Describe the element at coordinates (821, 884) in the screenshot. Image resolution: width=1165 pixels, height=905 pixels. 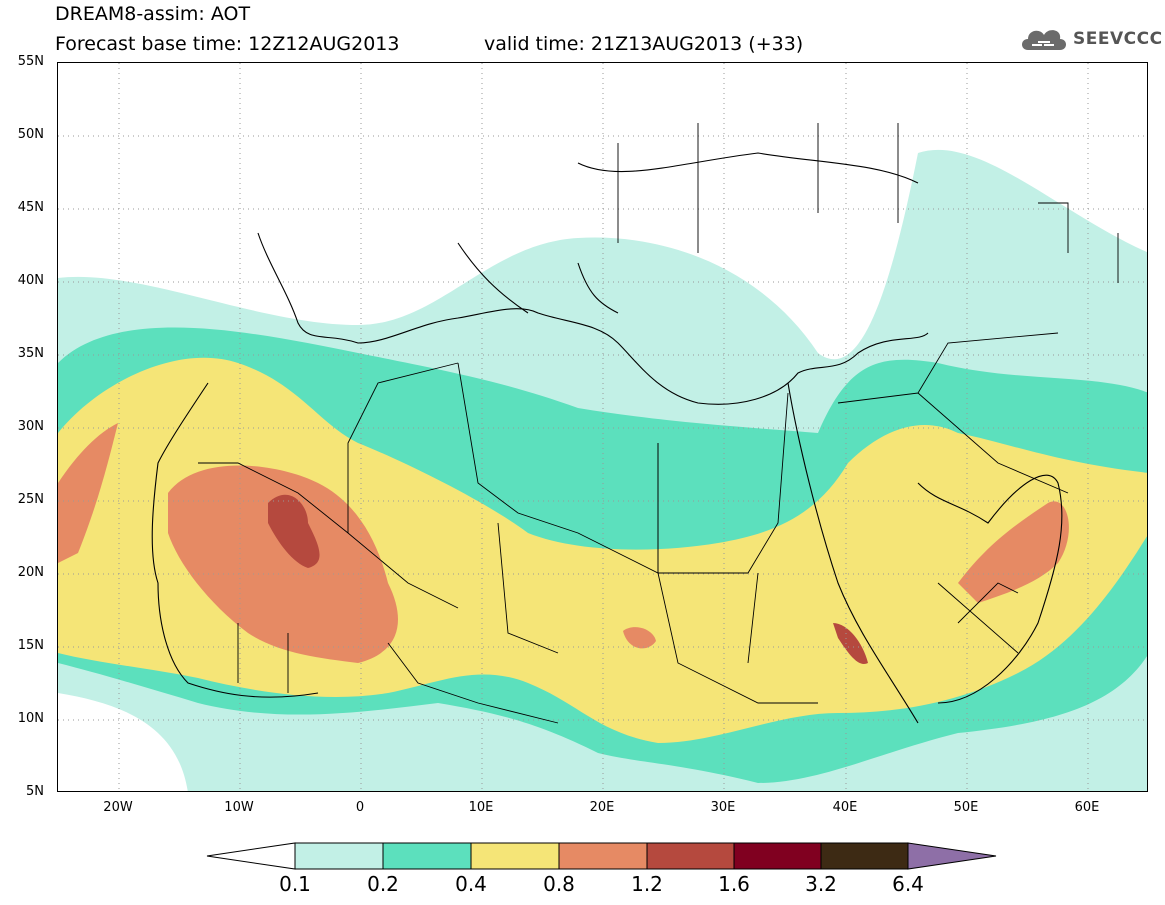
I see `colorbar-label-3.2: 3.2` at that location.